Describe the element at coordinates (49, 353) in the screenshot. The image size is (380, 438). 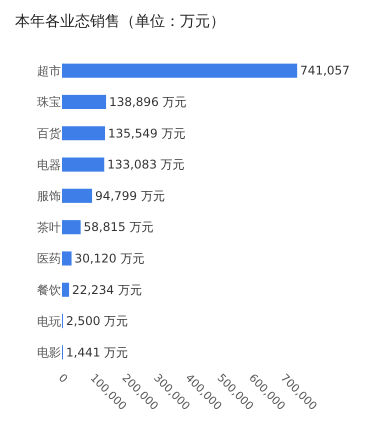
I see `y-tick-label: 电影` at that location.